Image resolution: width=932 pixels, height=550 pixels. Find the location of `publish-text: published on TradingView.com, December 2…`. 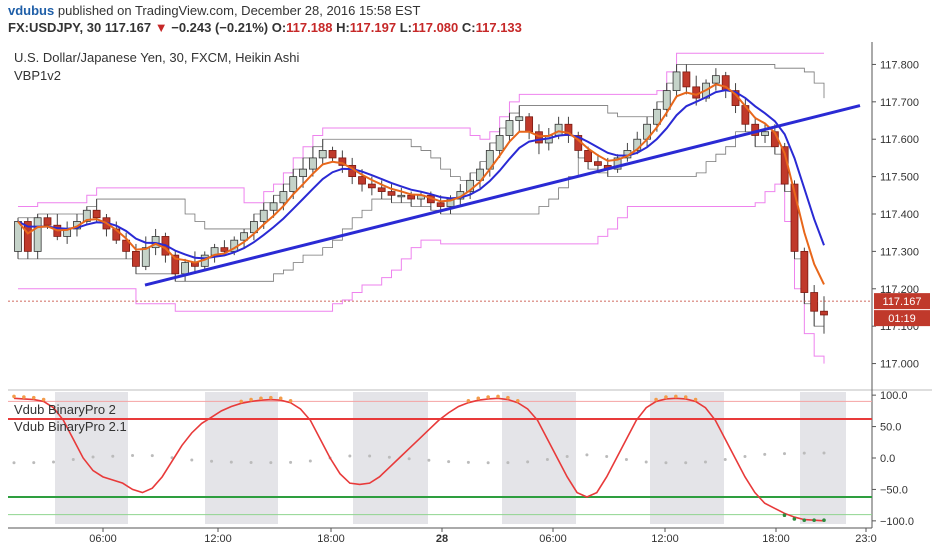

publish-text: published on TradingView.com, December 2… is located at coordinates (239, 10).